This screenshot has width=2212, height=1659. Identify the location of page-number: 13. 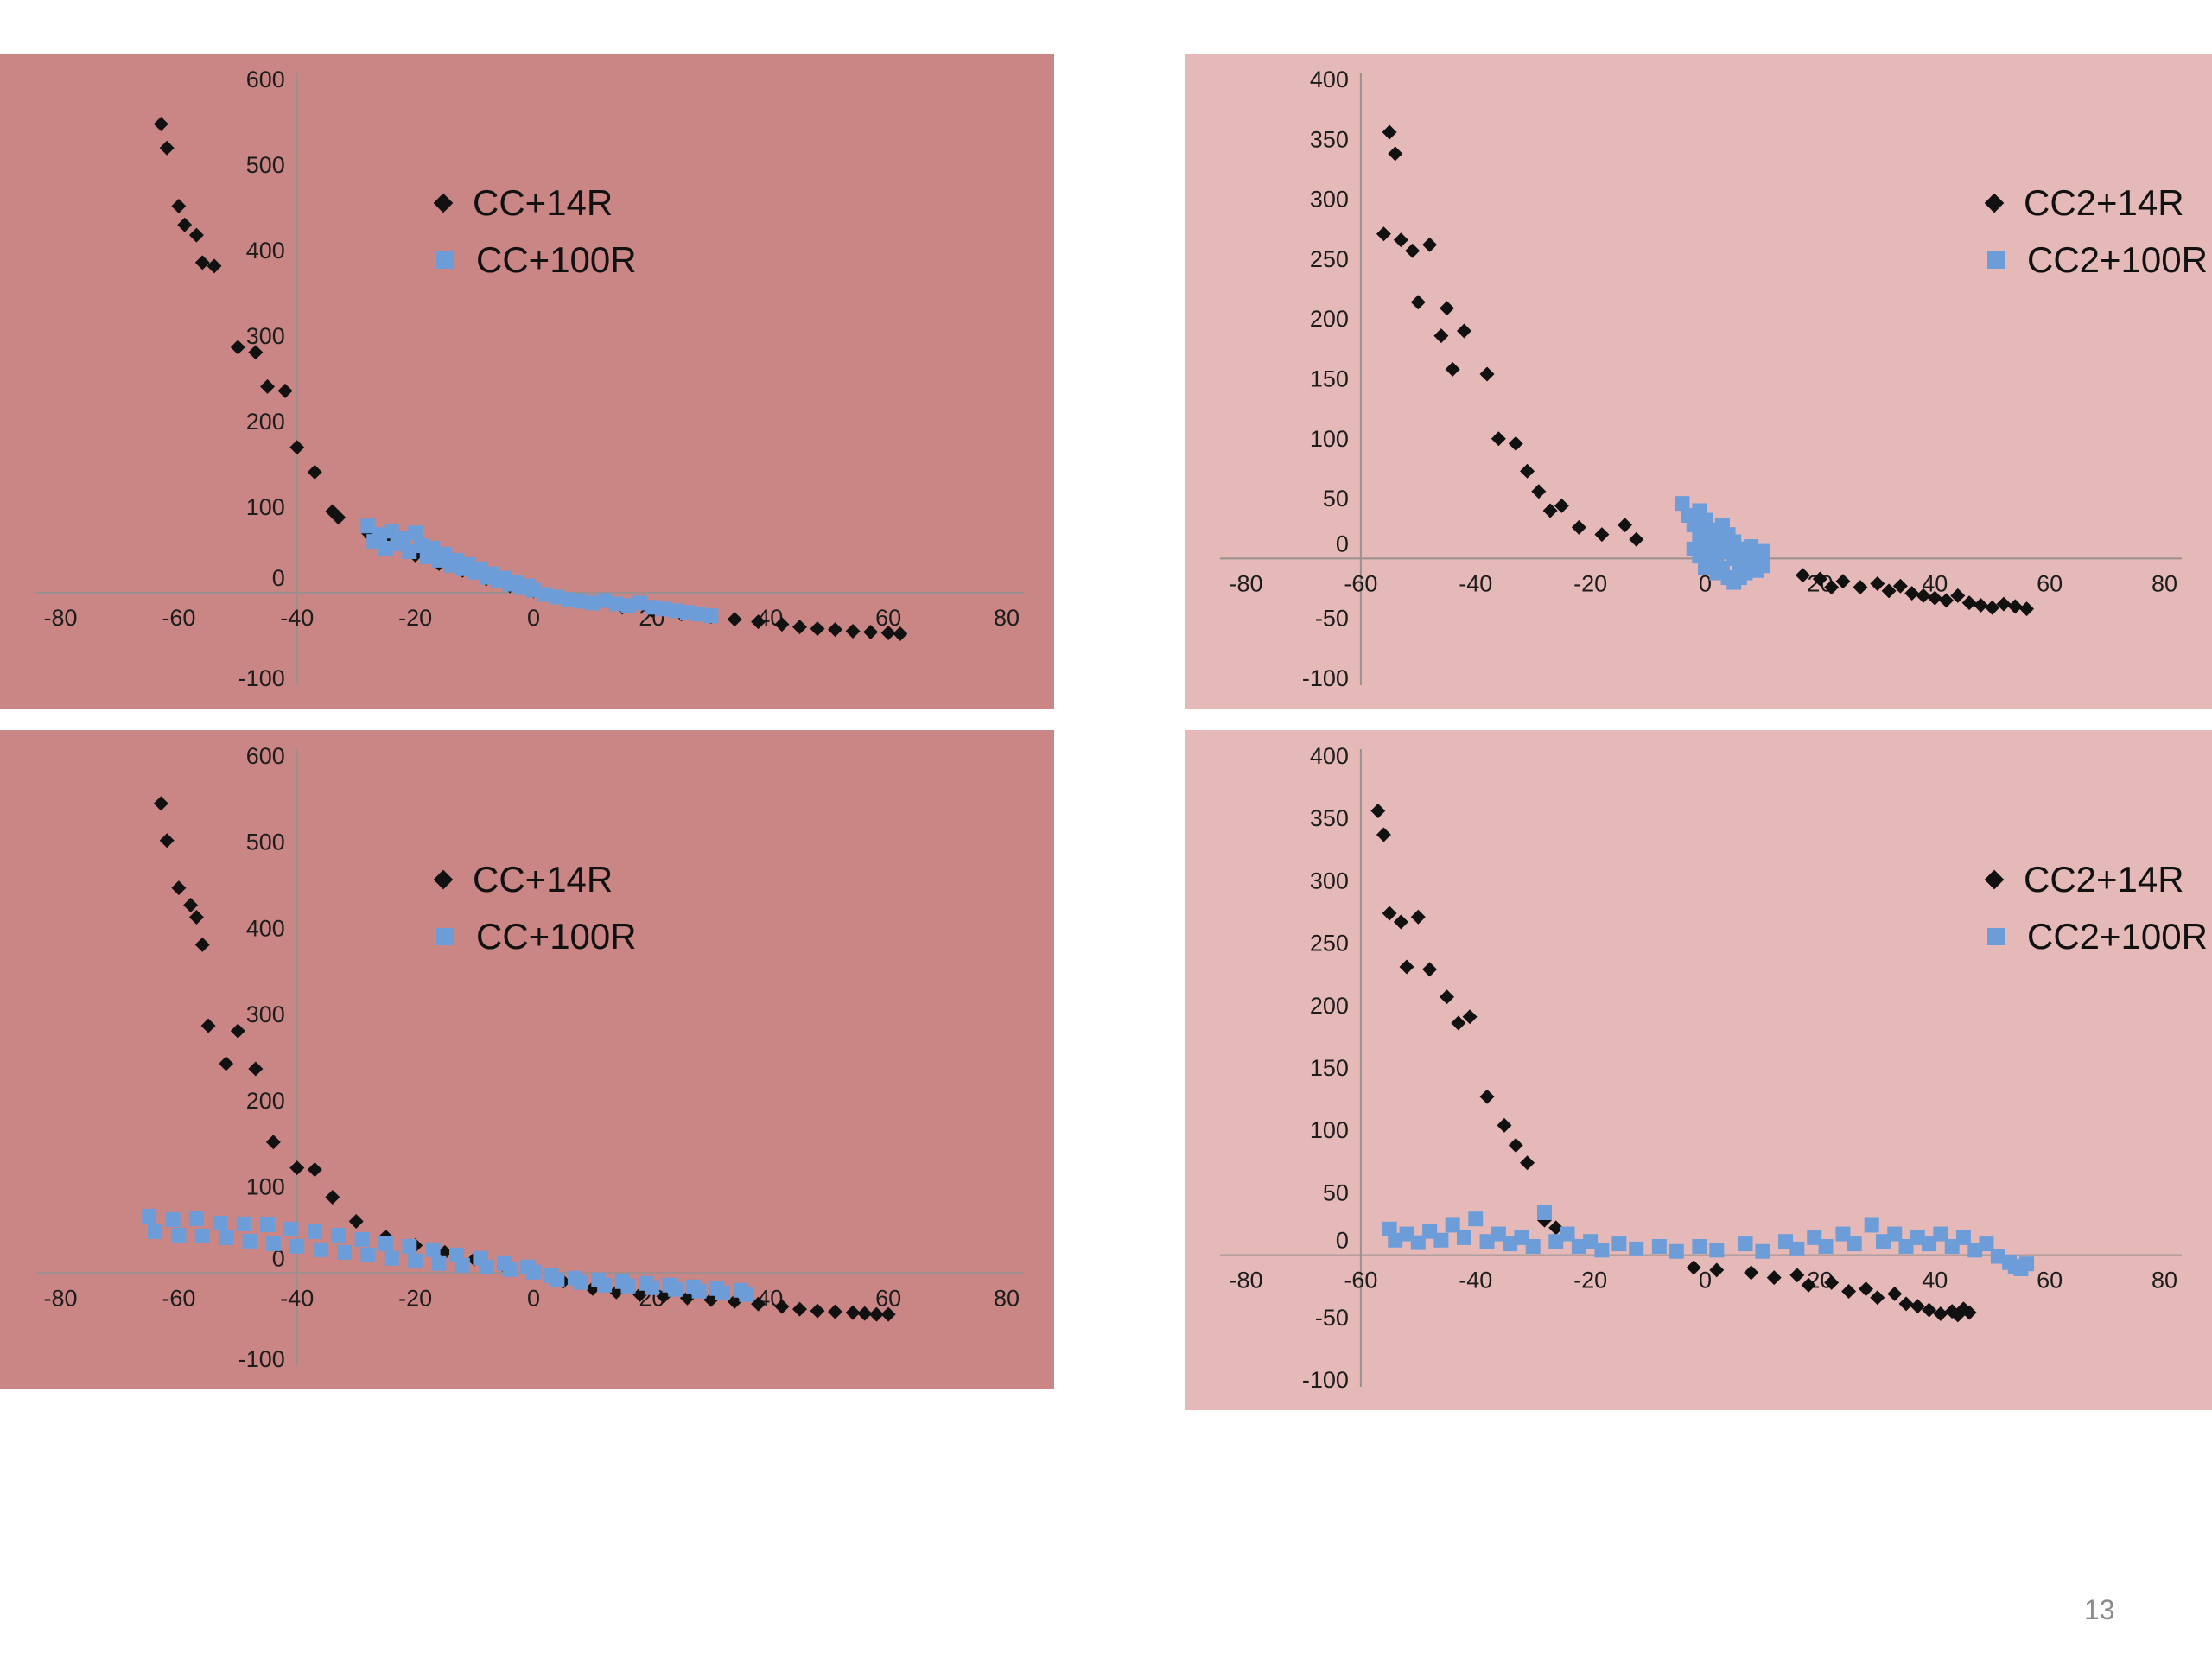
(2099, 1609).